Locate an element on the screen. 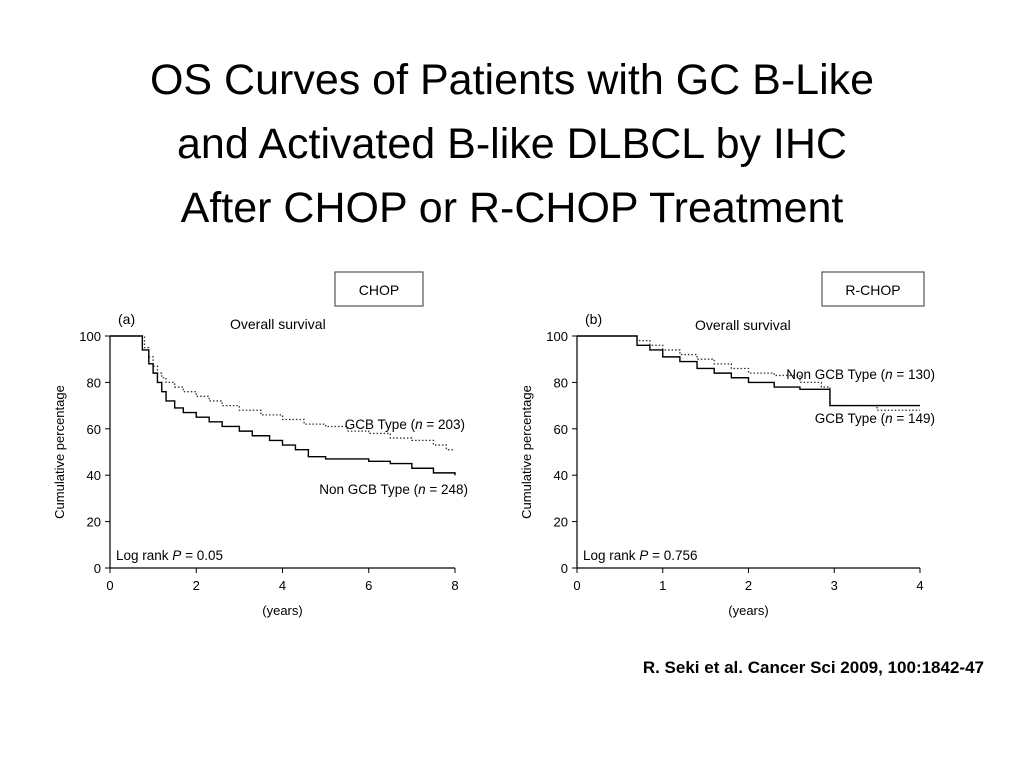  title-line-2: and Activated B-like DLBCL by IHC is located at coordinates (512, 144).